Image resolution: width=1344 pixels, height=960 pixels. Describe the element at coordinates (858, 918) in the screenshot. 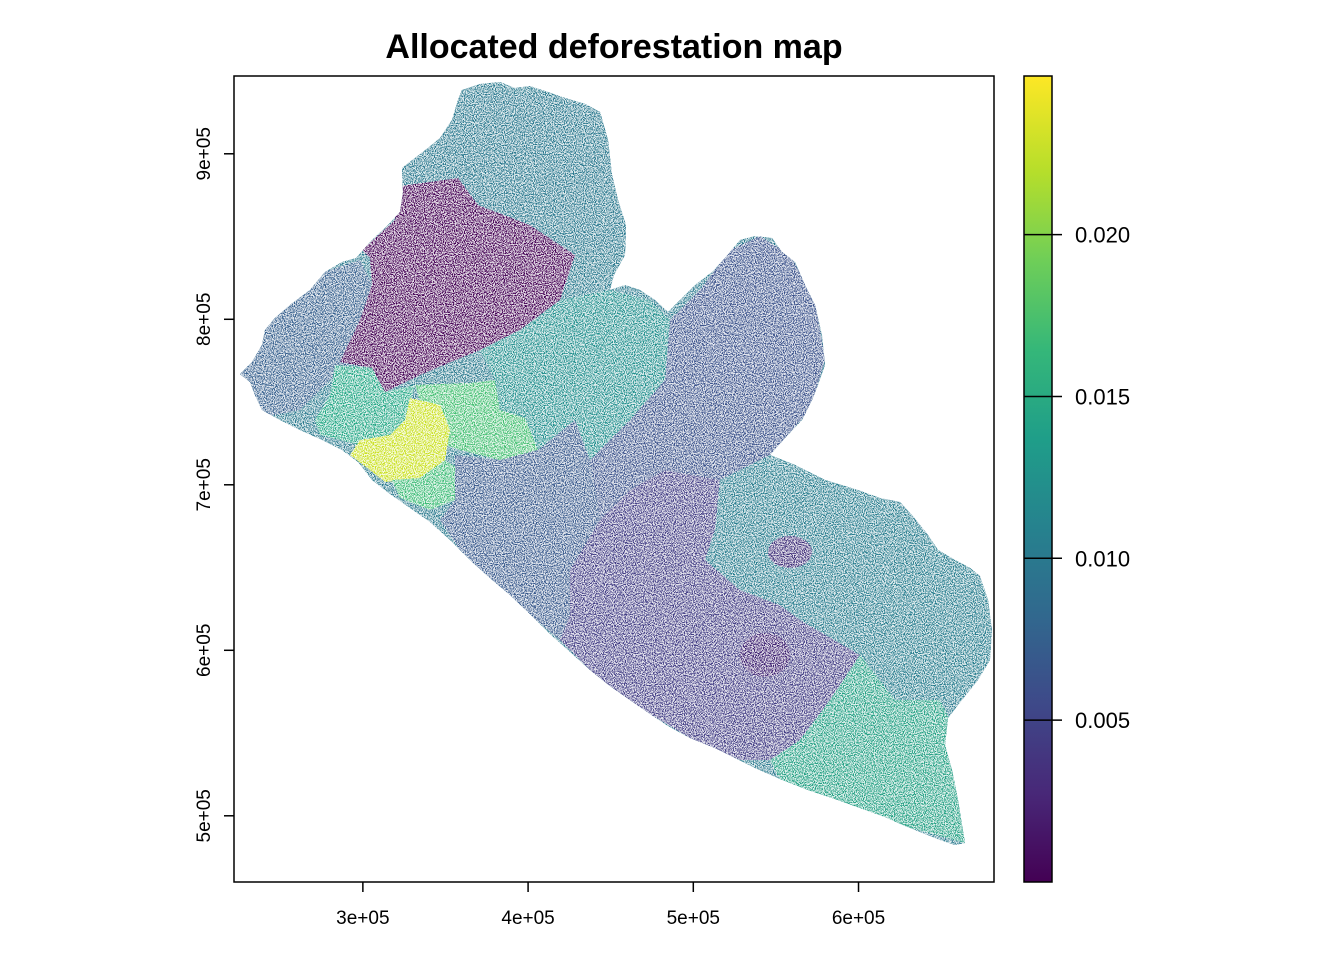

I see `x-tick-label: 6e+05` at that location.